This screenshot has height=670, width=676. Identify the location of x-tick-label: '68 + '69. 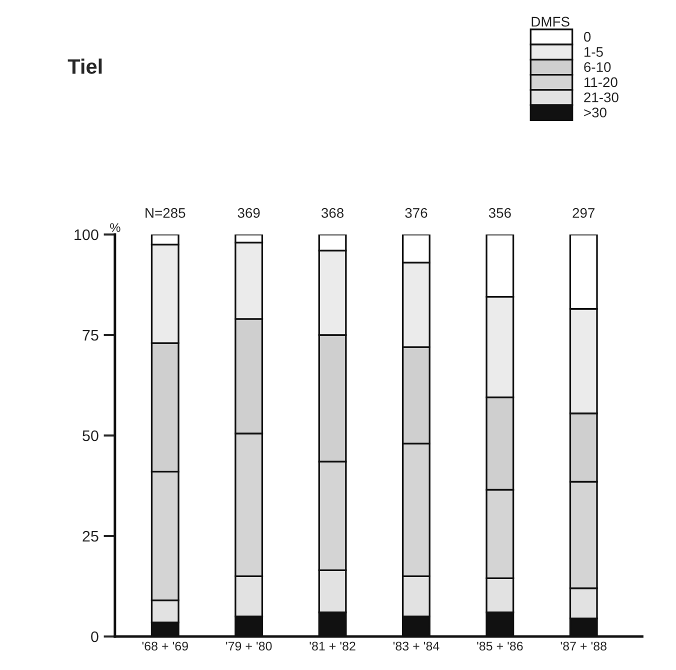
(165, 646).